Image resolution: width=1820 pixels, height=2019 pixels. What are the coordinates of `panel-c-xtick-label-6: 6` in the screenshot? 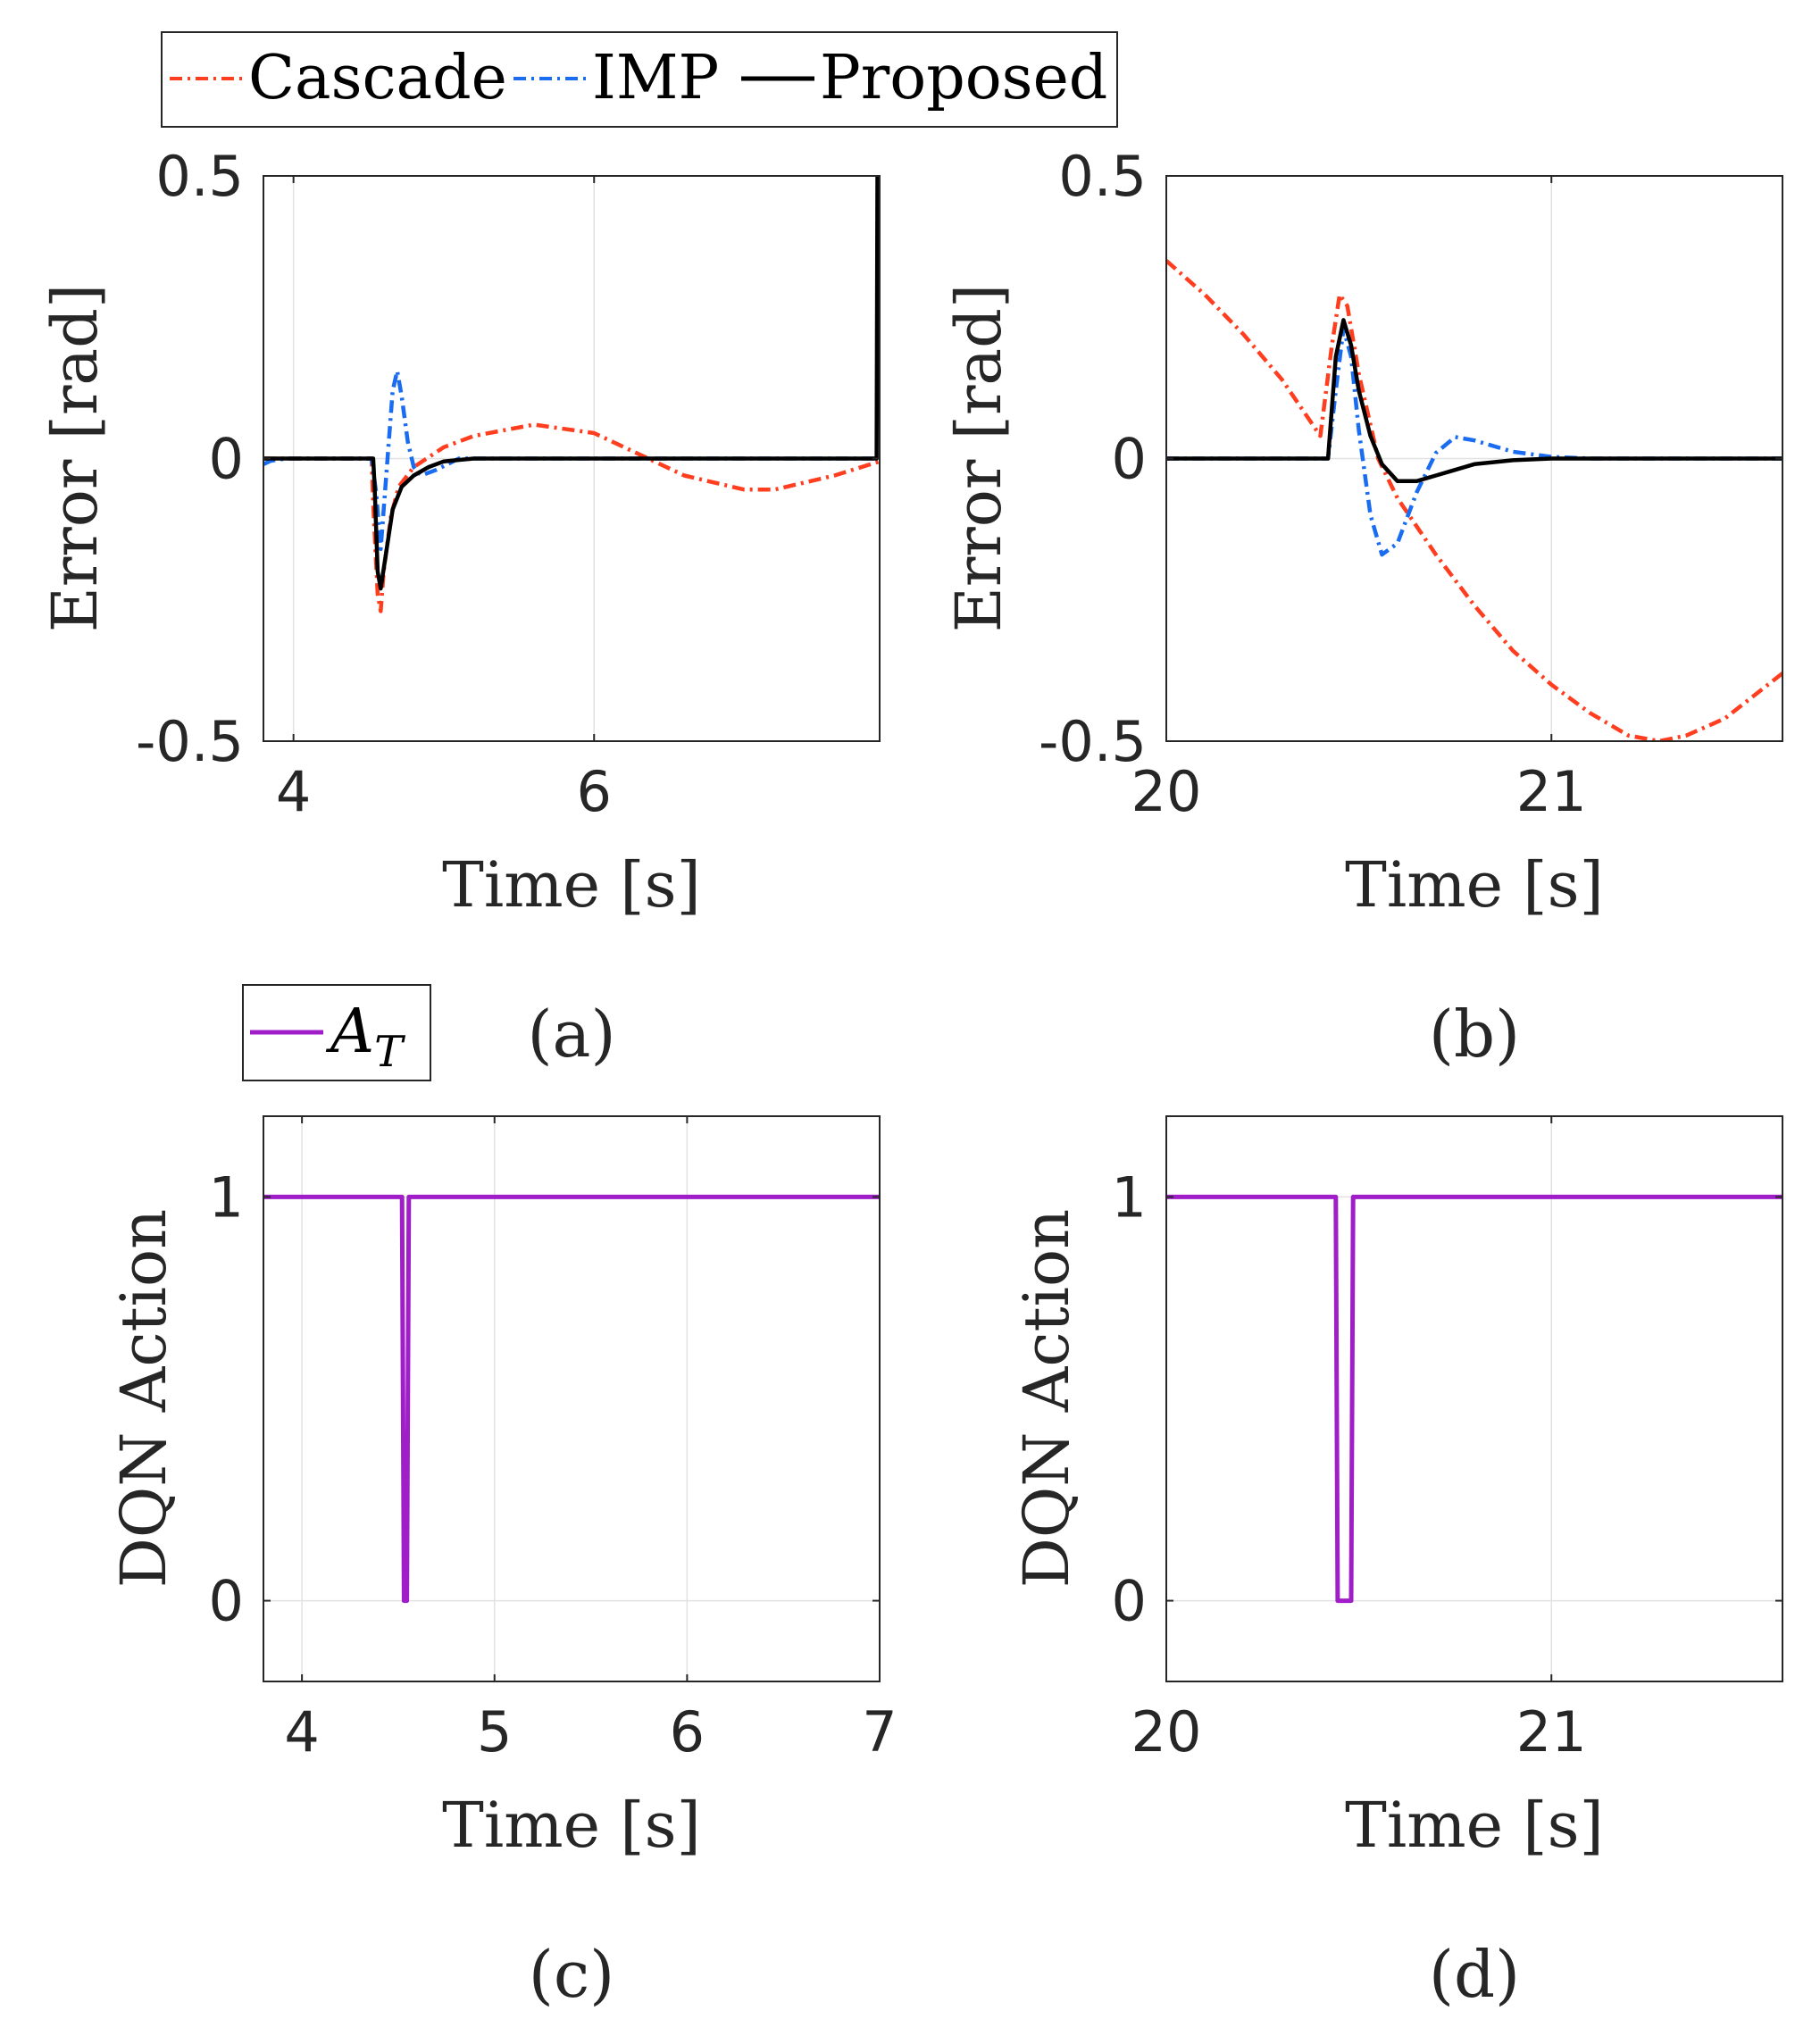 It's located at (687, 1732).